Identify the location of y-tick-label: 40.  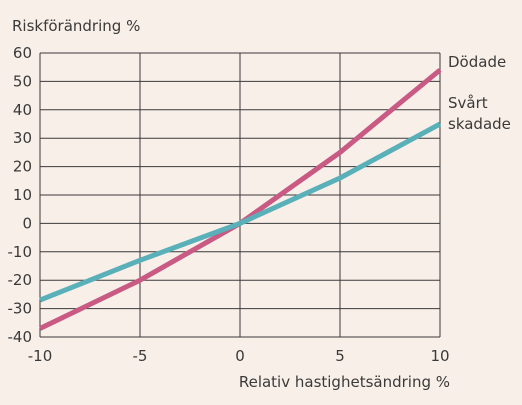
(22, 110).